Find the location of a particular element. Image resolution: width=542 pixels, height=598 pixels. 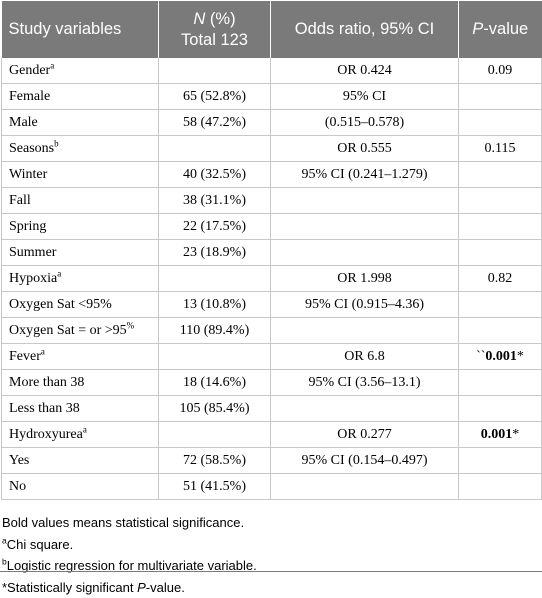

cell-variable: Fall is located at coordinates (80, 201).